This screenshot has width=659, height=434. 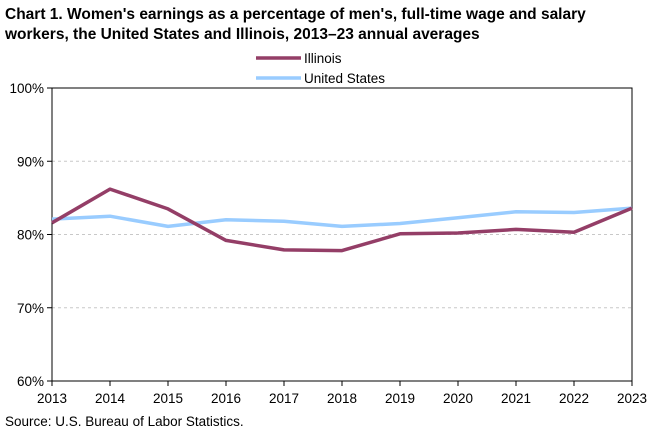 What do you see at coordinates (574, 398) in the screenshot?
I see `x-tick-label: 2022` at bounding box center [574, 398].